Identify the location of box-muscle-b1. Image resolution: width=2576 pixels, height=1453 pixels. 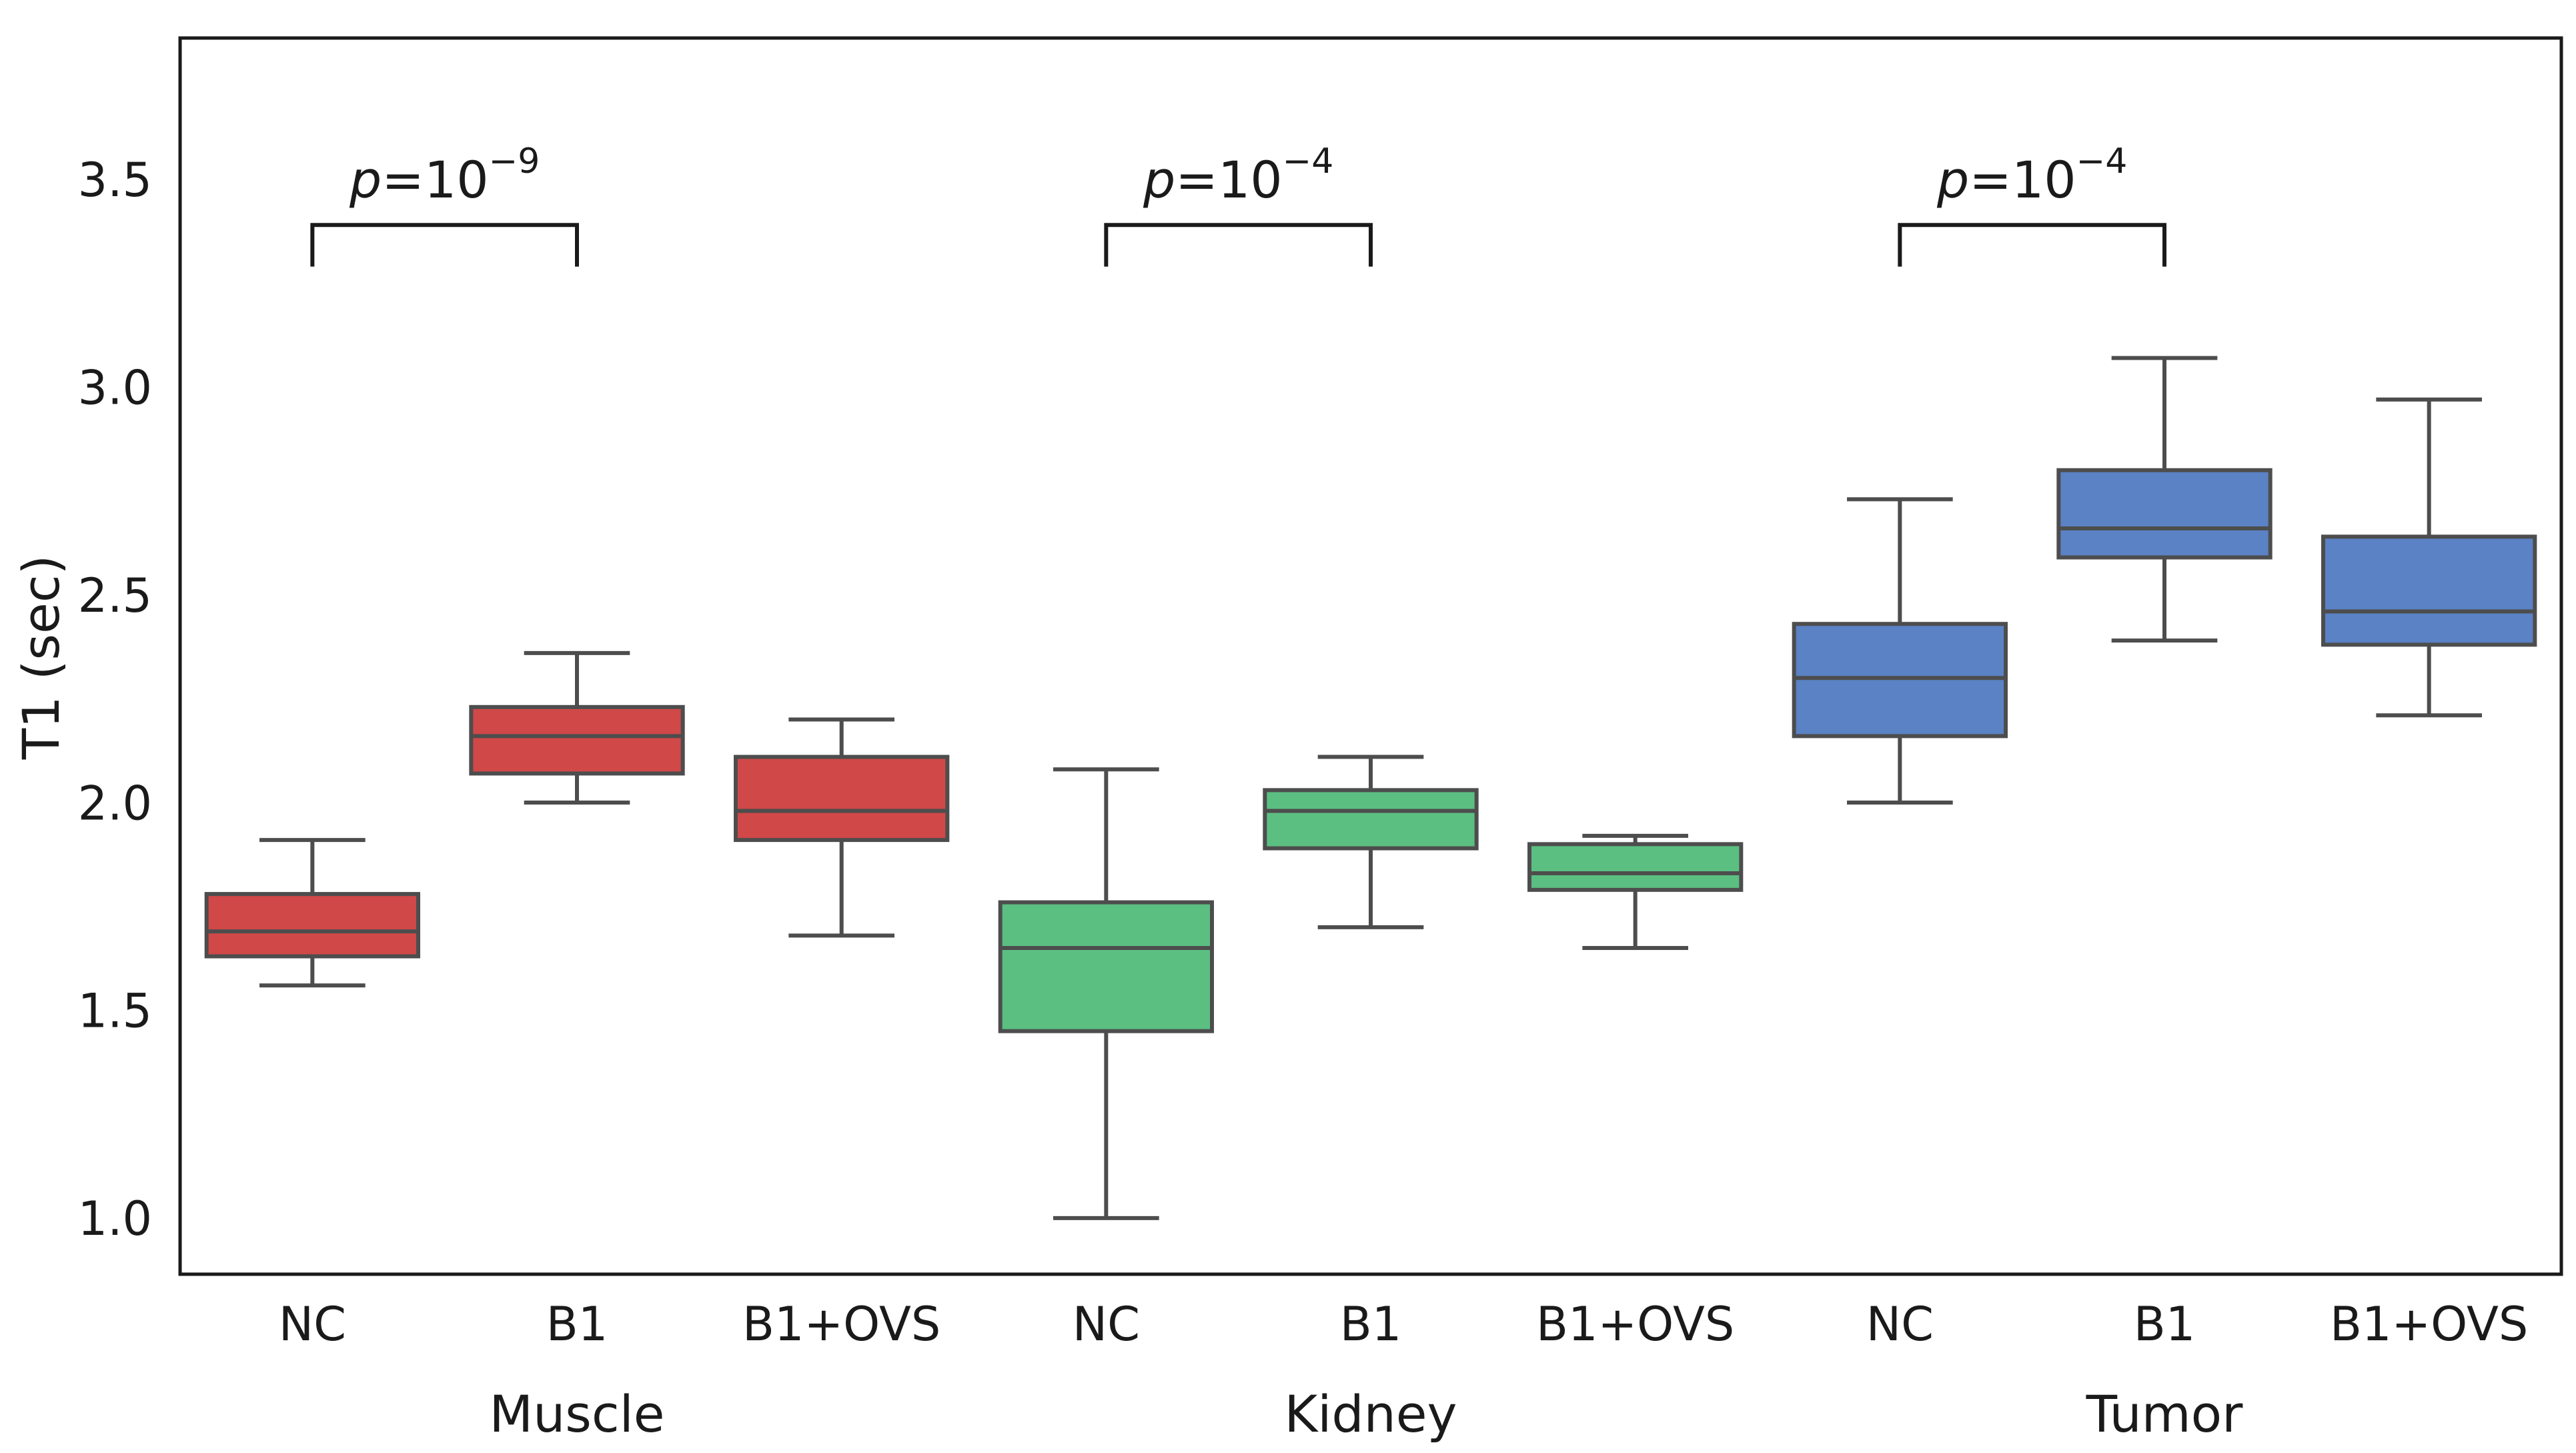
(577, 727).